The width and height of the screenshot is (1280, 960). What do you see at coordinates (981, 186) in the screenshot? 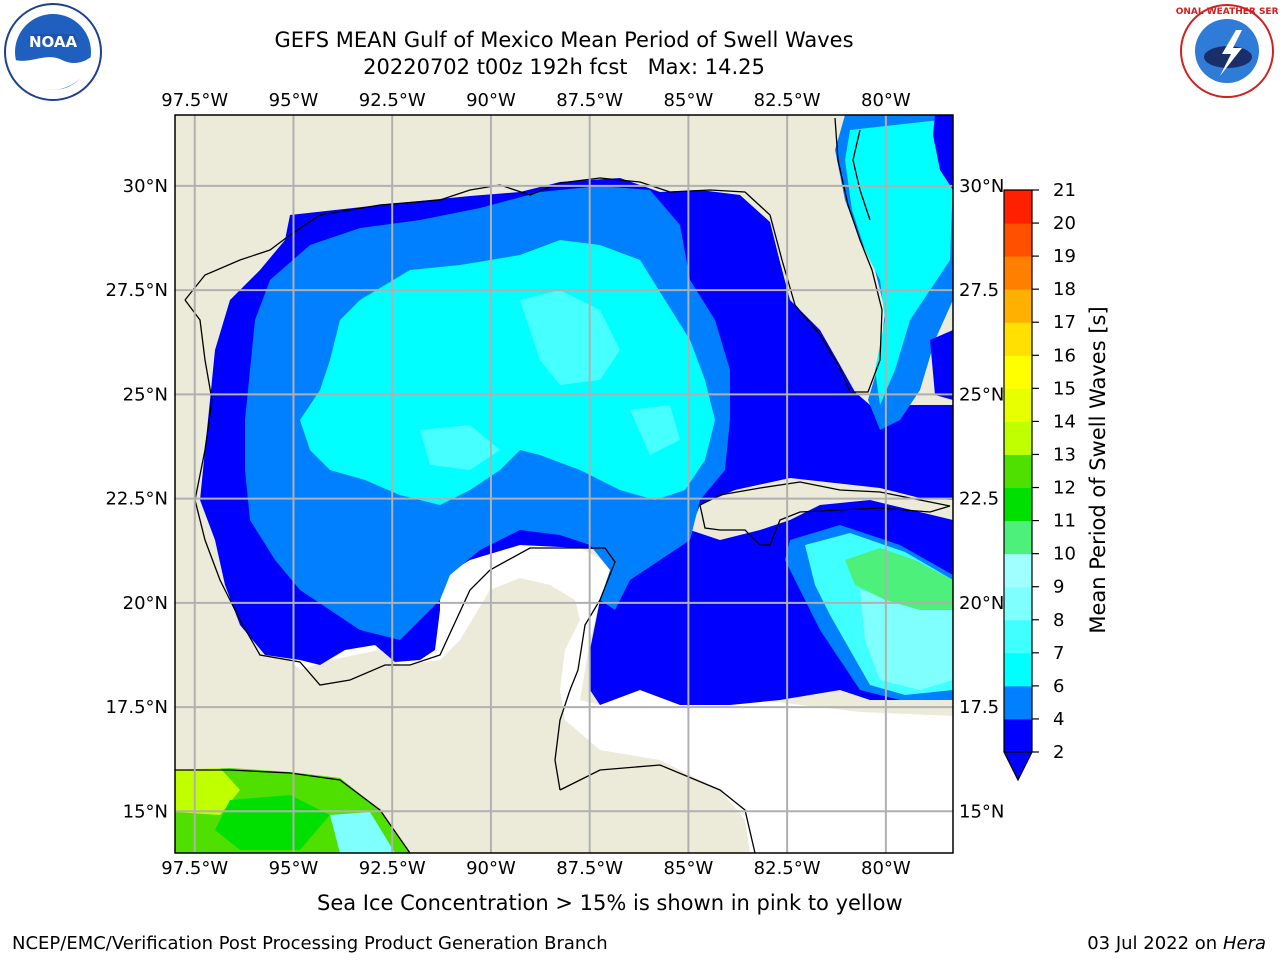
I see `y-tick-label-right: 30°N` at bounding box center [981, 186].